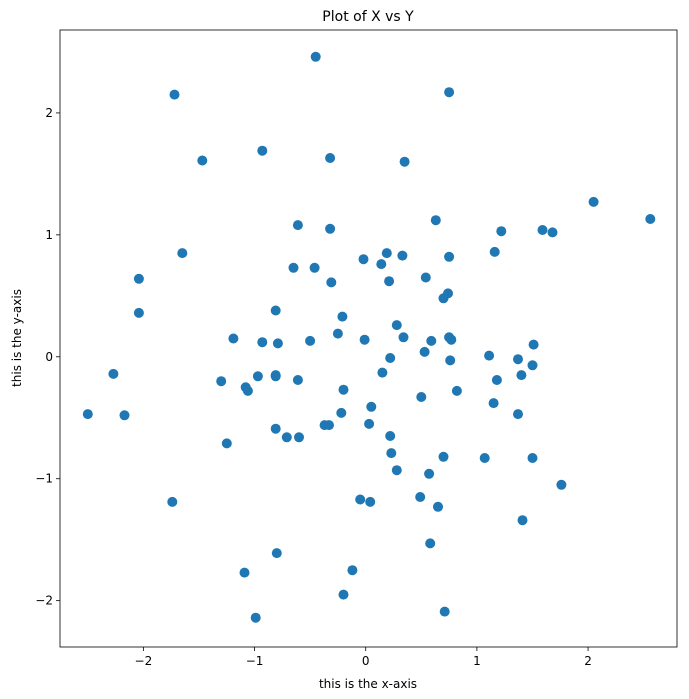  Describe the element at coordinates (366, 661) in the screenshot. I see `x-tick-label: 0` at that location.